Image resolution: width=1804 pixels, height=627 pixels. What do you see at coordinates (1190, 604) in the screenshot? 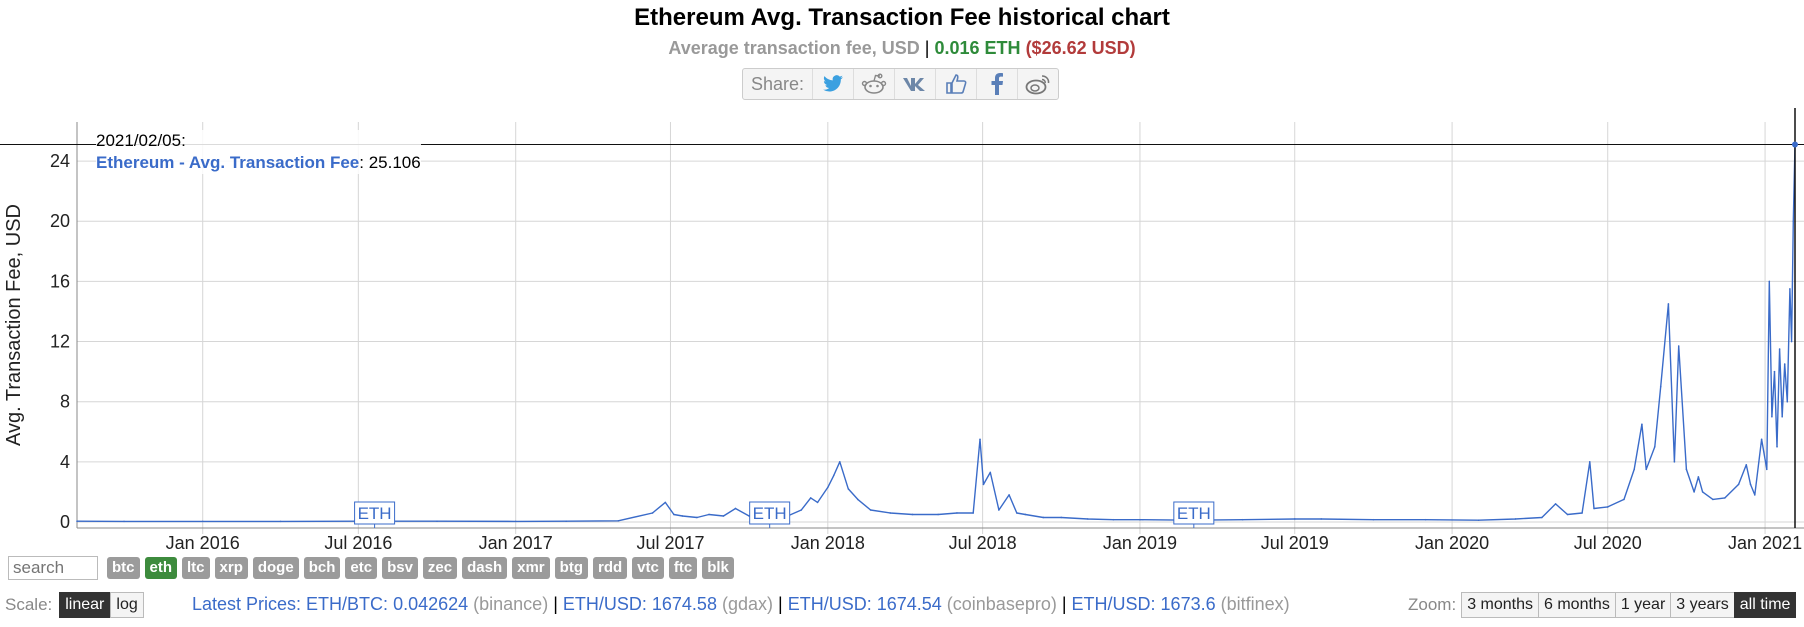
I see `price-value: 1673.6` at bounding box center [1190, 604].